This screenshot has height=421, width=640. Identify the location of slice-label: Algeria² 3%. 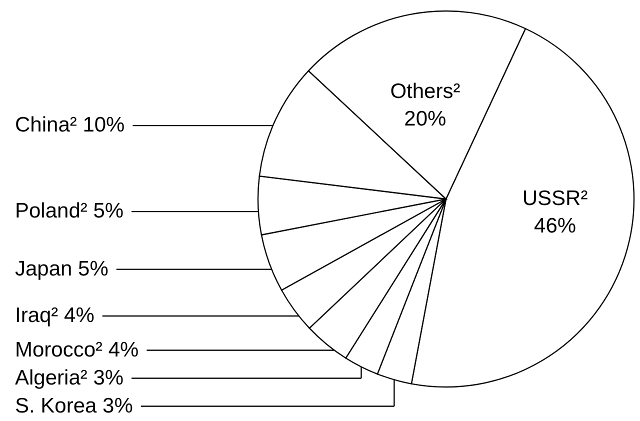
(69, 378).